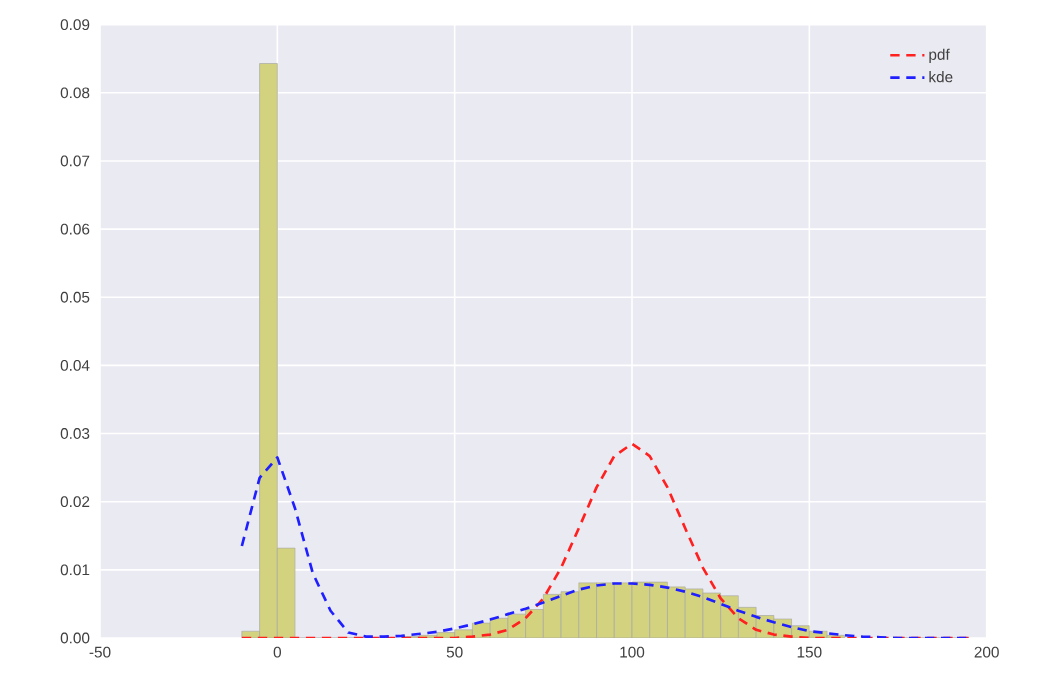 This screenshot has height=688, width=1042. I want to click on x-tick-label: -50, so click(100, 652).